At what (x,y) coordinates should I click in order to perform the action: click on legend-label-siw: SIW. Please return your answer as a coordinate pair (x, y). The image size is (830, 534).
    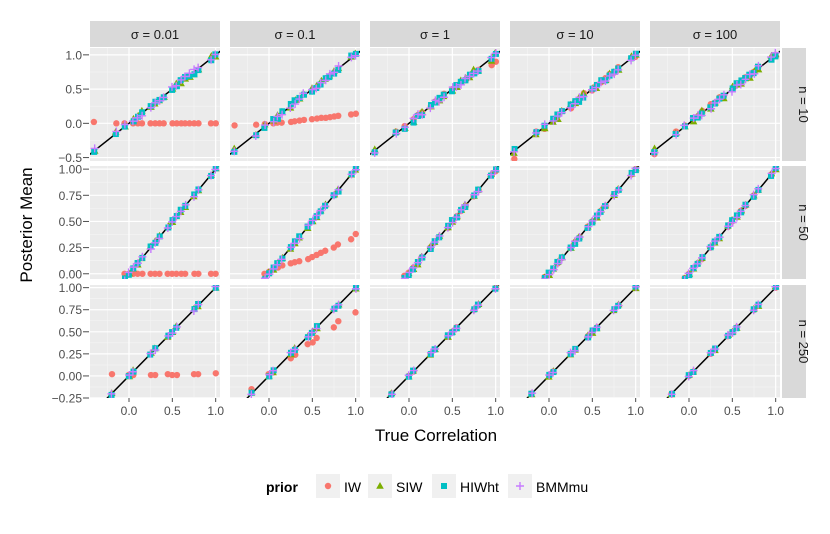
    Looking at the image, I should click on (409, 487).